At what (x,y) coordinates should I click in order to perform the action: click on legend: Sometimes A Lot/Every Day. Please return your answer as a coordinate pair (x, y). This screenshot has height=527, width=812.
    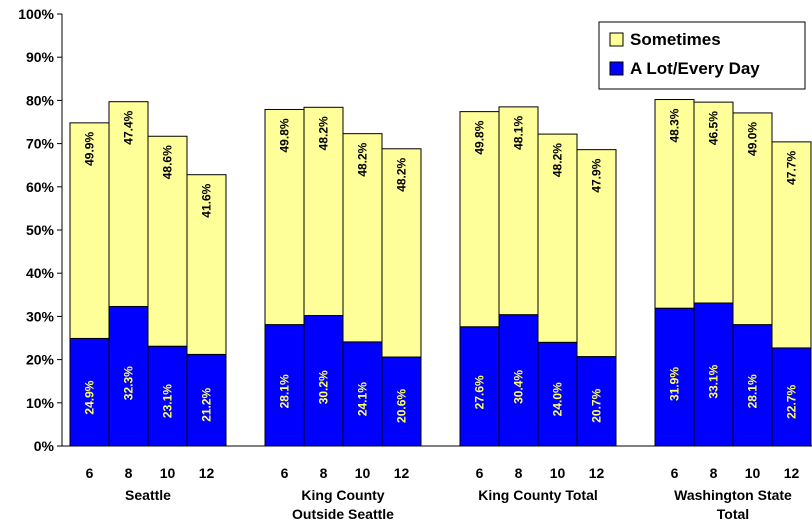
    Looking at the image, I should click on (702, 55).